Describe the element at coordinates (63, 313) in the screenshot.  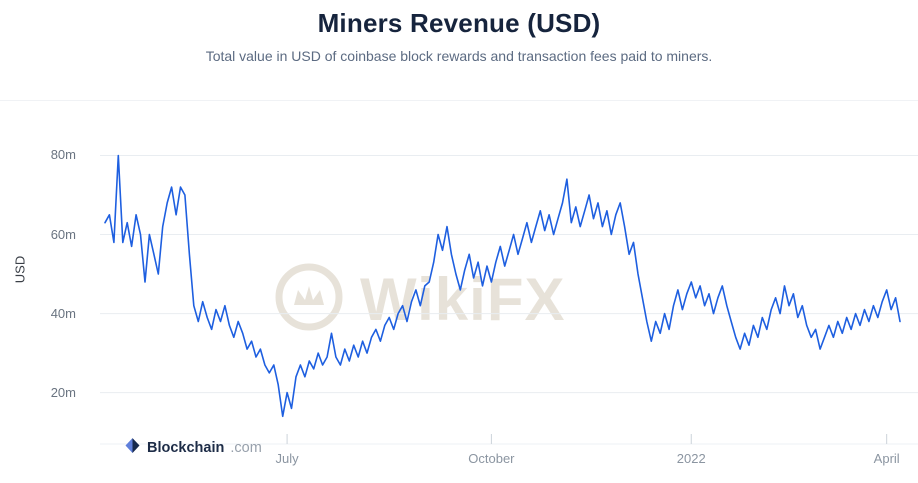
I see `y-tick-label-40m: 40m` at that location.